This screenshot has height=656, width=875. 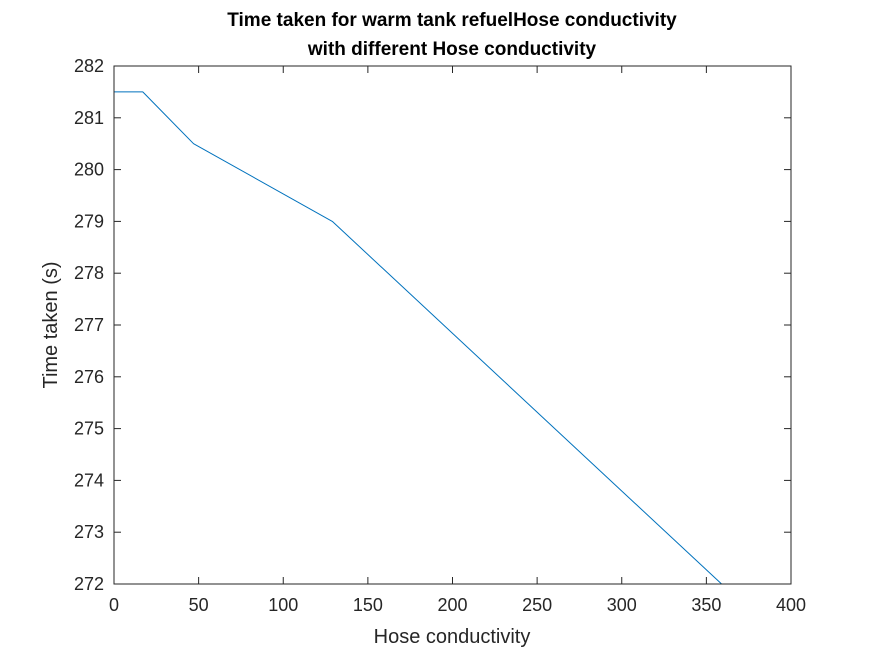 What do you see at coordinates (368, 605) in the screenshot?
I see `x-tick-label: 150` at bounding box center [368, 605].